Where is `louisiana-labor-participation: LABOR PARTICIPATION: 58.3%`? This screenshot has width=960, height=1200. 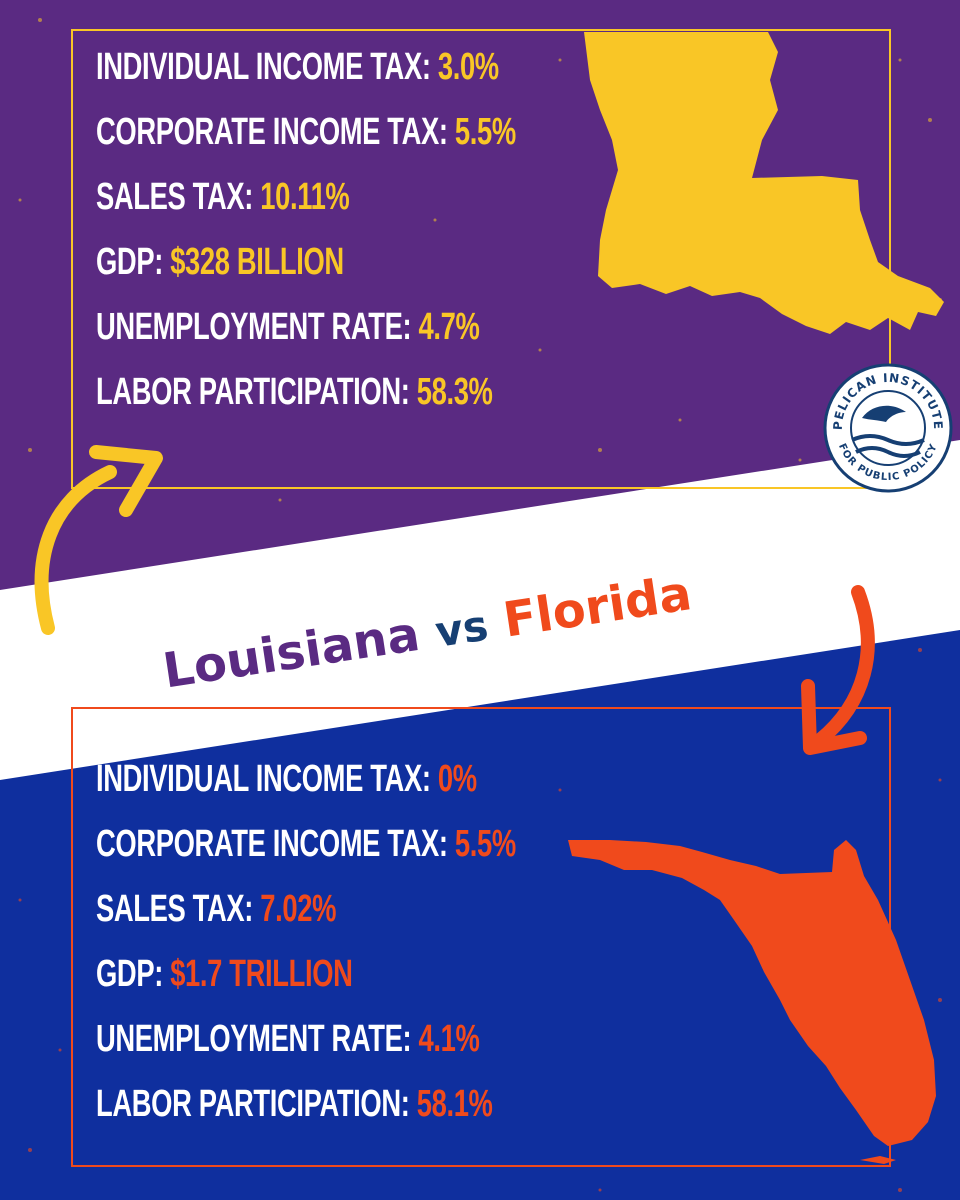 louisiana-labor-participation: LABOR PARTICIPATION: 58.3% is located at coordinates (294, 392).